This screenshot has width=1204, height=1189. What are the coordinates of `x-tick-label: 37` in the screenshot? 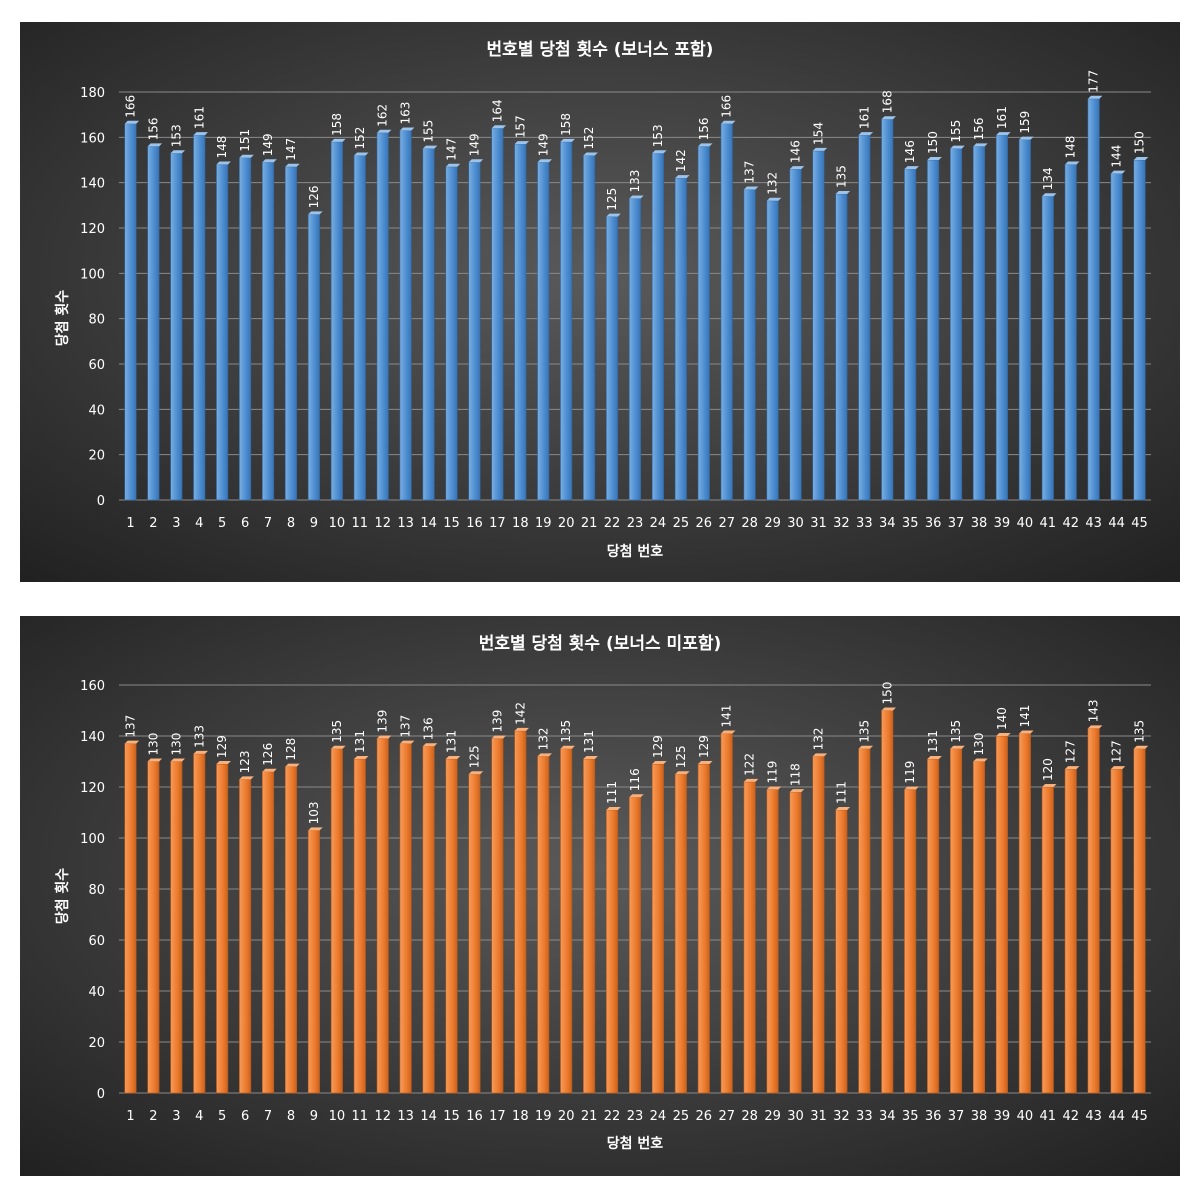 It's located at (956, 1116).